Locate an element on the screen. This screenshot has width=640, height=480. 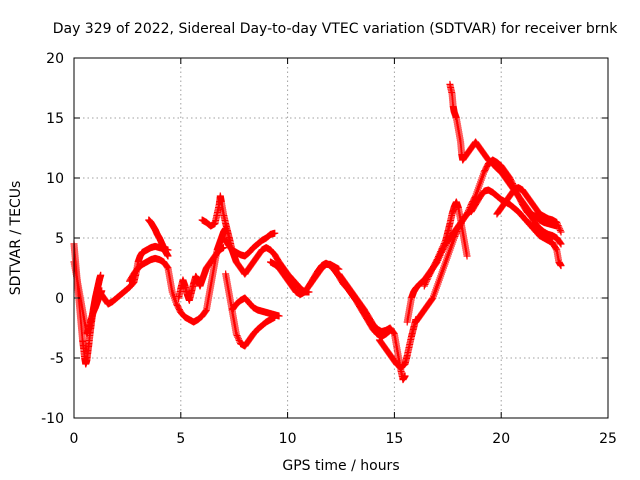
x-tick-label: 0 is located at coordinates (74, 439).